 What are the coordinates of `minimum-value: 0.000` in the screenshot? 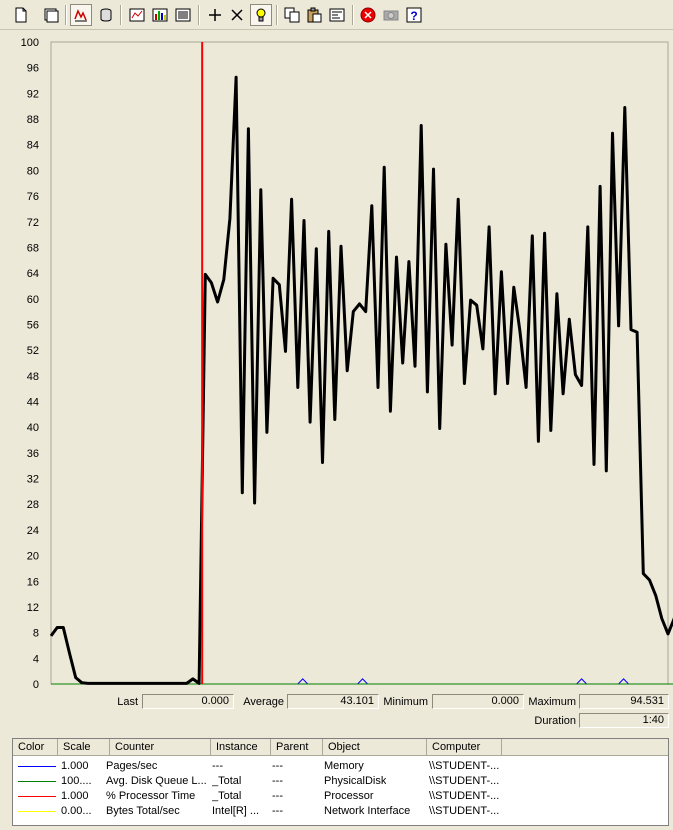 It's located at (478, 701).